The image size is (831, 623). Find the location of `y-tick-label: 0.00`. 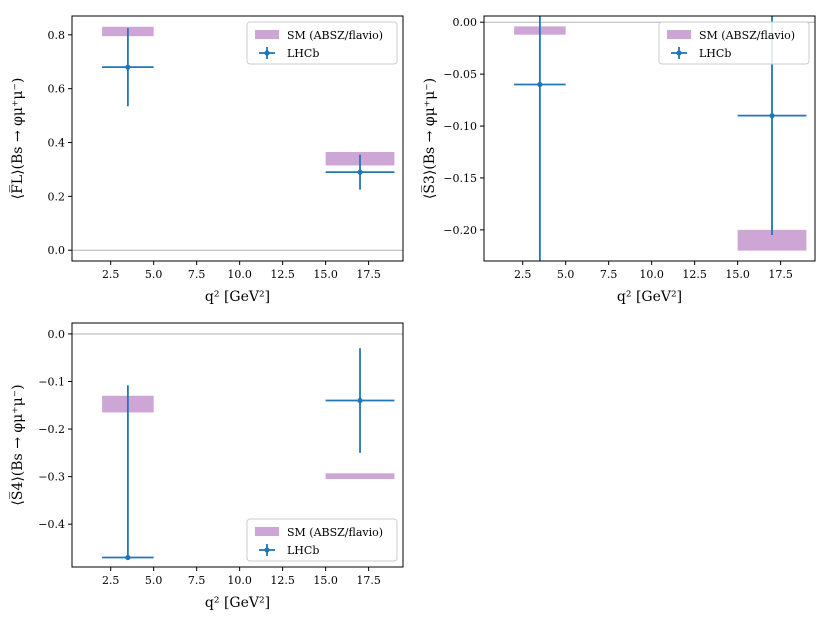

y-tick-label: 0.00 is located at coordinates (465, 22).